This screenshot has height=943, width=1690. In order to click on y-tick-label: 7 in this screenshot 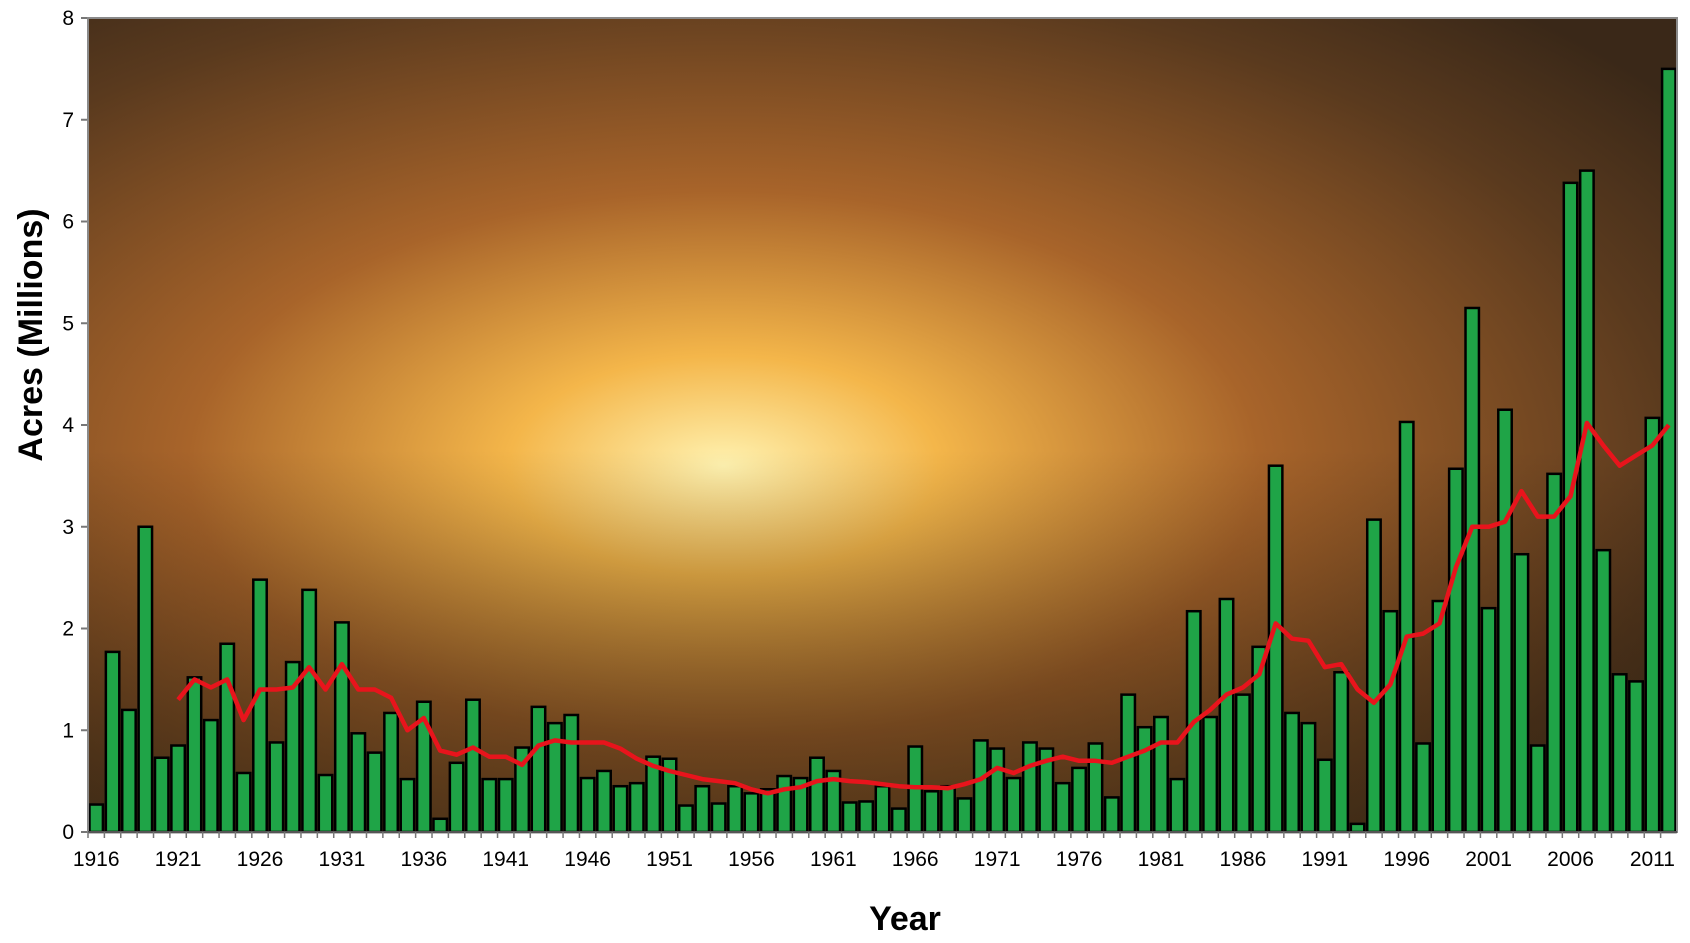, I will do `click(68, 120)`.